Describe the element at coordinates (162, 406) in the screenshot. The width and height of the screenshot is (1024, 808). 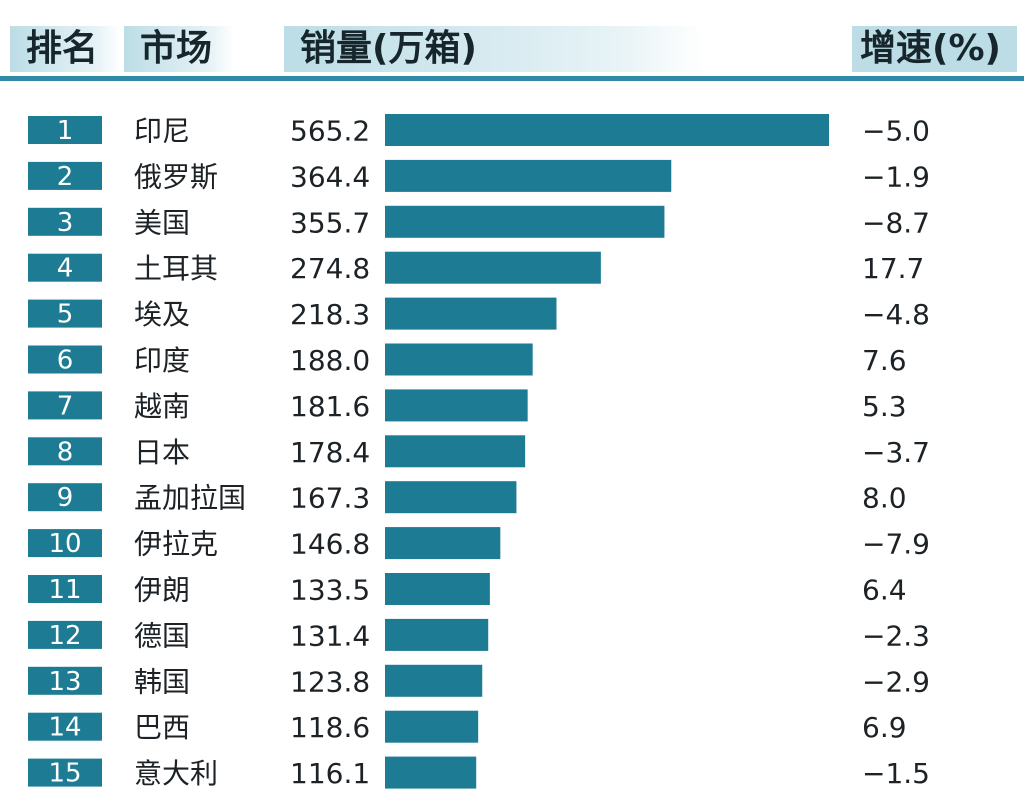
I see `market-label: 越南` at that location.